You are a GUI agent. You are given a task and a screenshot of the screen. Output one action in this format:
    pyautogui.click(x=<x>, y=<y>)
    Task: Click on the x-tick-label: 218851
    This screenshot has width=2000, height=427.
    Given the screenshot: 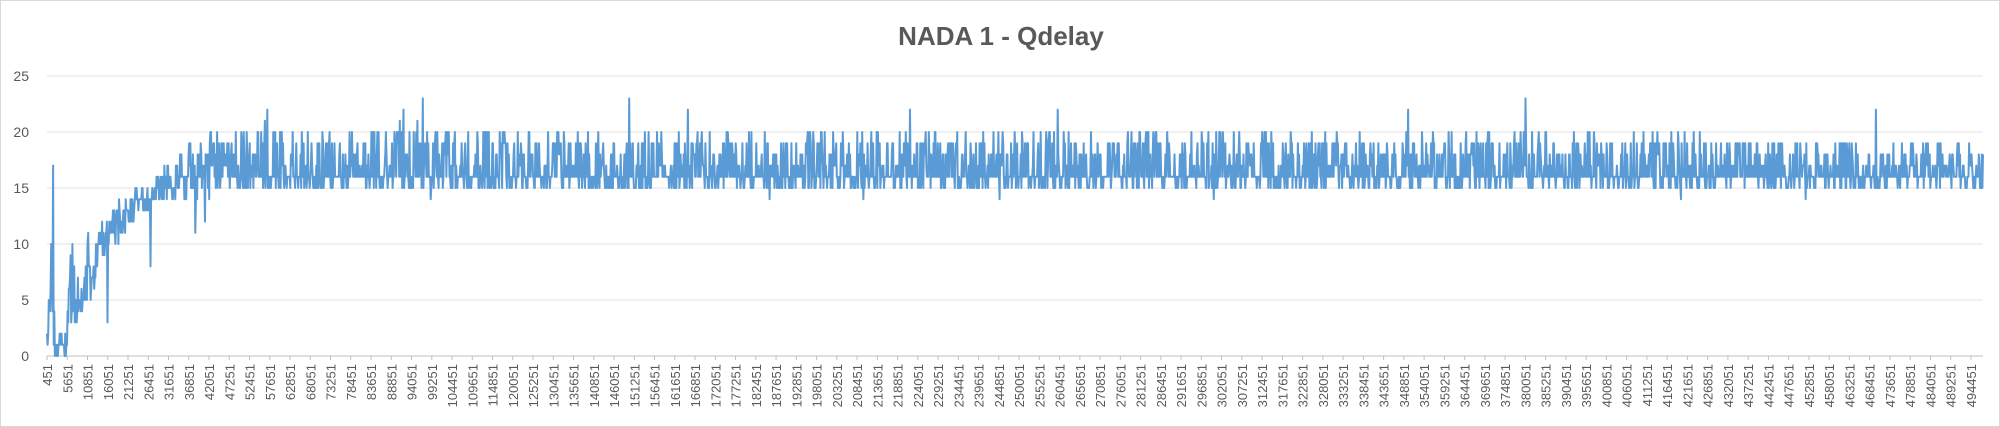 What is the action you would take?
    pyautogui.click(x=898, y=385)
    